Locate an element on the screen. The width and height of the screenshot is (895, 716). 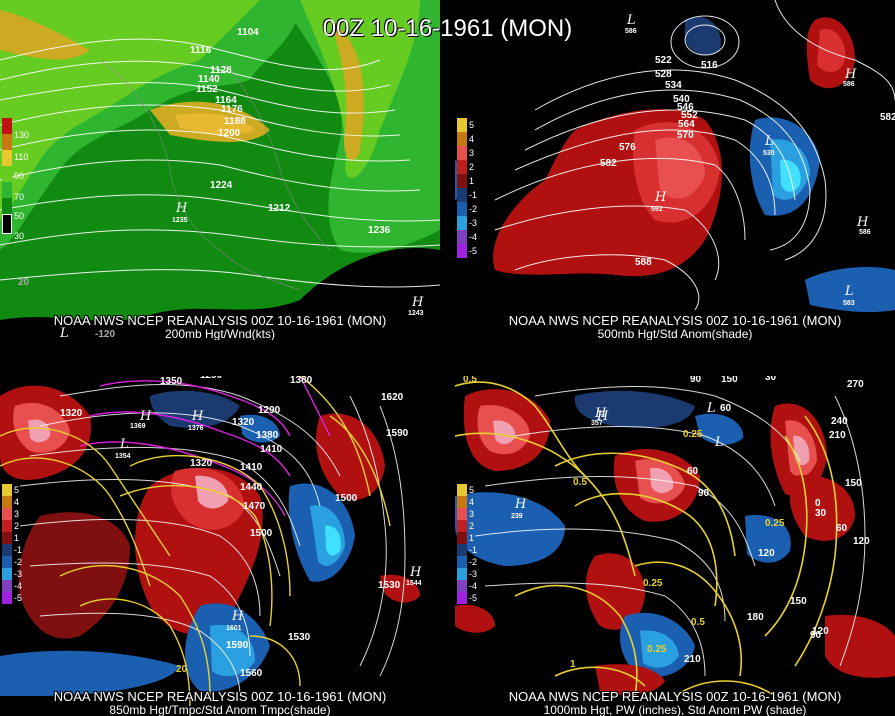
svg-text: 240 is located at coordinates (839, 421).